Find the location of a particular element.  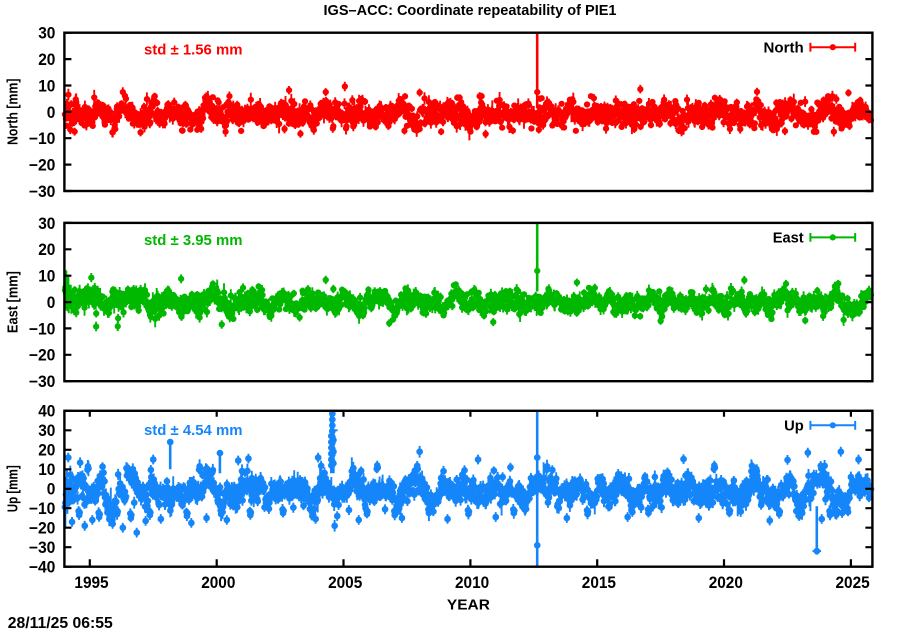

svg-text: East [mm] is located at coordinates (13, 302).